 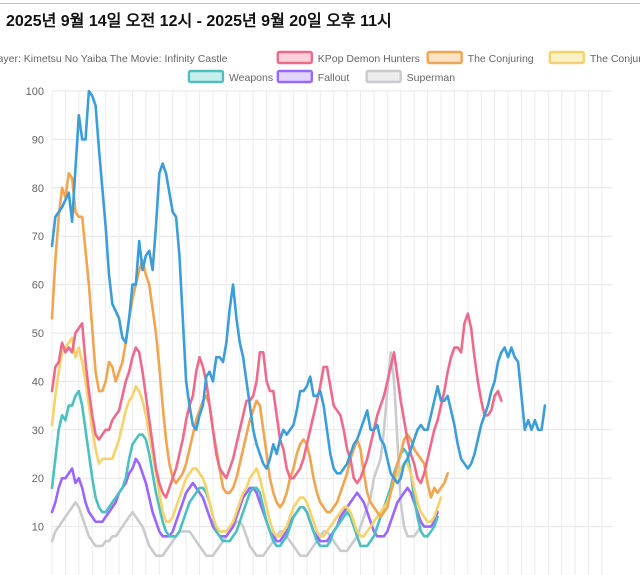 I want to click on legend-label: KPop Demon Hunters, so click(x=369, y=59).